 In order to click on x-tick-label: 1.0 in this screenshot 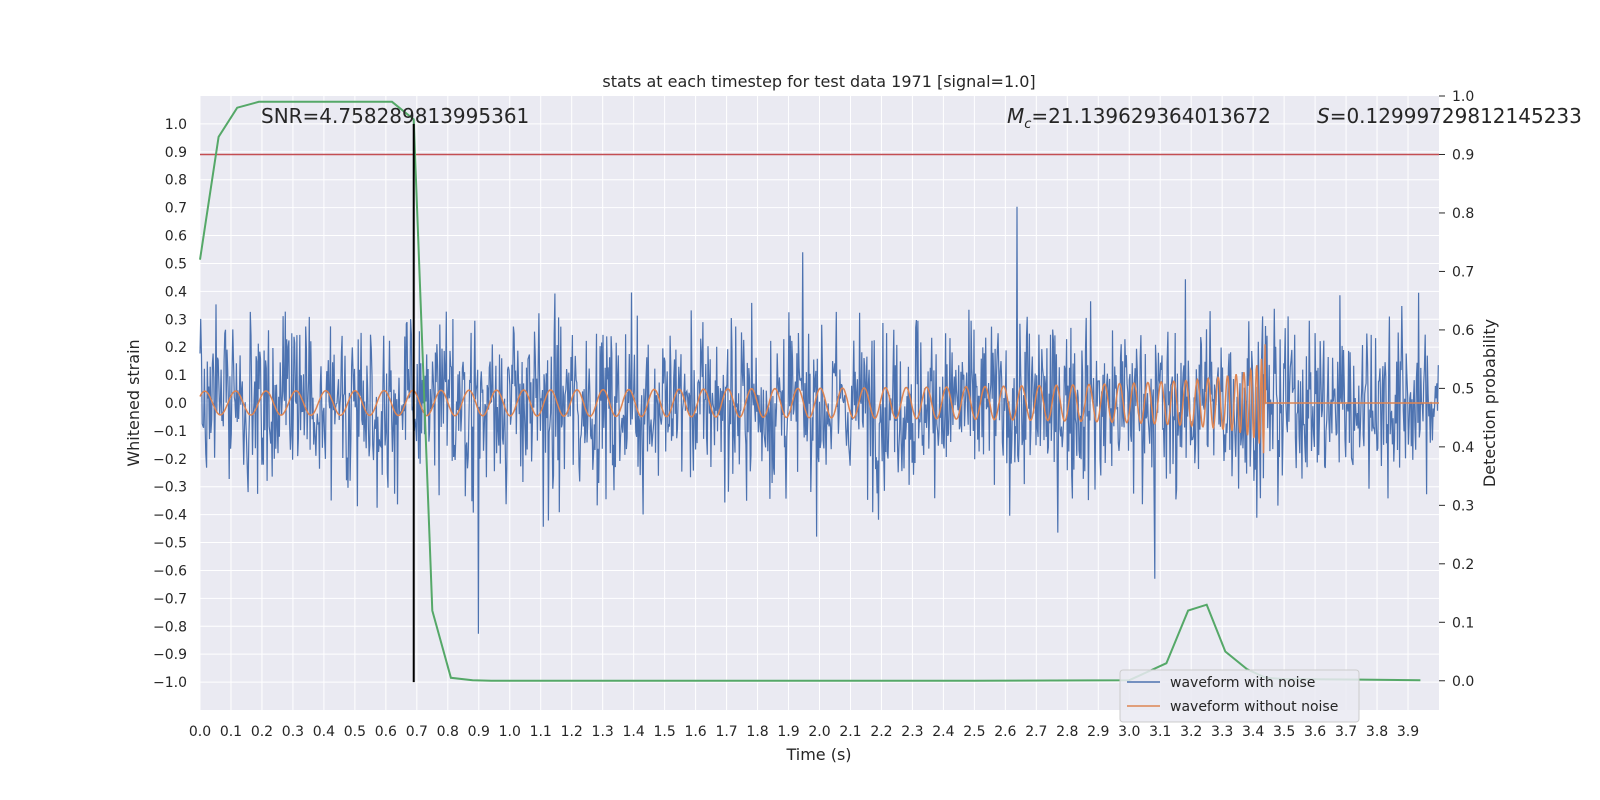, I will do `click(510, 732)`.